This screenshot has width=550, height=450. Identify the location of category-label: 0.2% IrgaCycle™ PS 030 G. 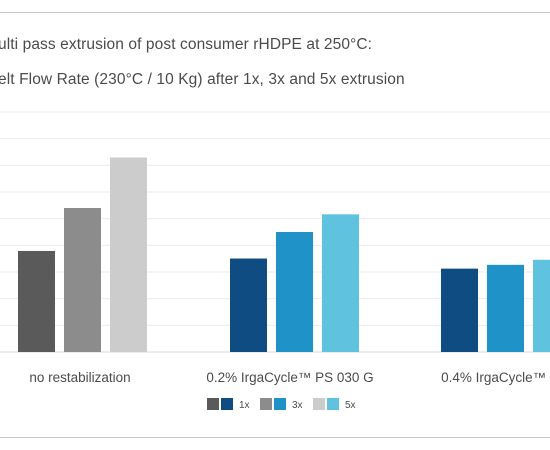
(289, 377).